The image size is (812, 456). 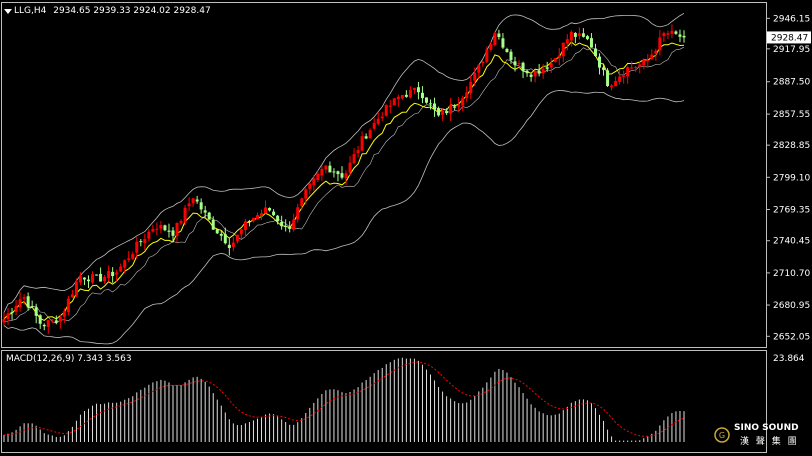 What do you see at coordinates (791, 178) in the screenshot?
I see `price-tick-label: 2799.10` at bounding box center [791, 178].